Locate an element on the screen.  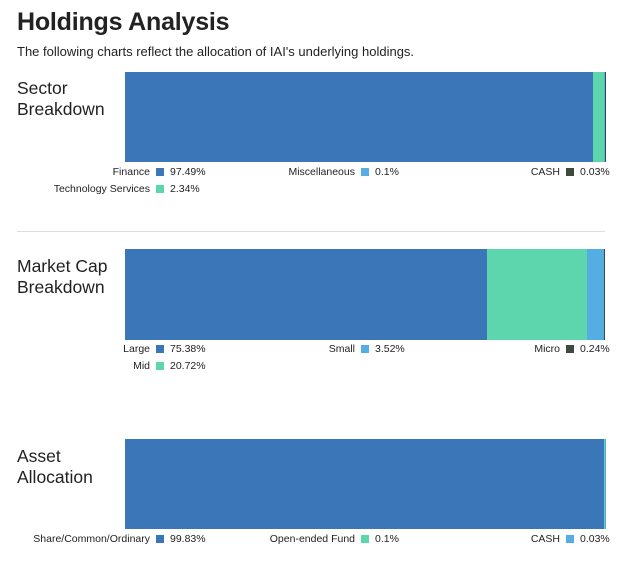
legend-item-miscellaneous: Miscellaneous 0.1% is located at coordinates (343, 172).